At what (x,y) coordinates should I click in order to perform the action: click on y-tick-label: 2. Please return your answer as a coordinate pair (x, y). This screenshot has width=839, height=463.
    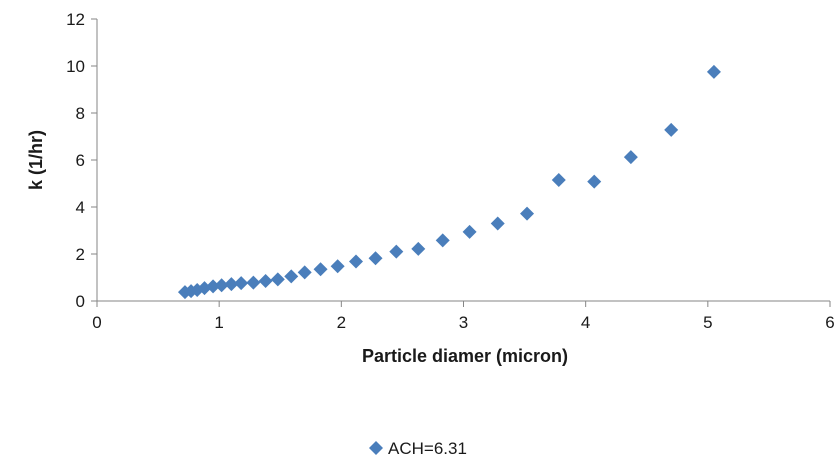
    Looking at the image, I should click on (80, 254).